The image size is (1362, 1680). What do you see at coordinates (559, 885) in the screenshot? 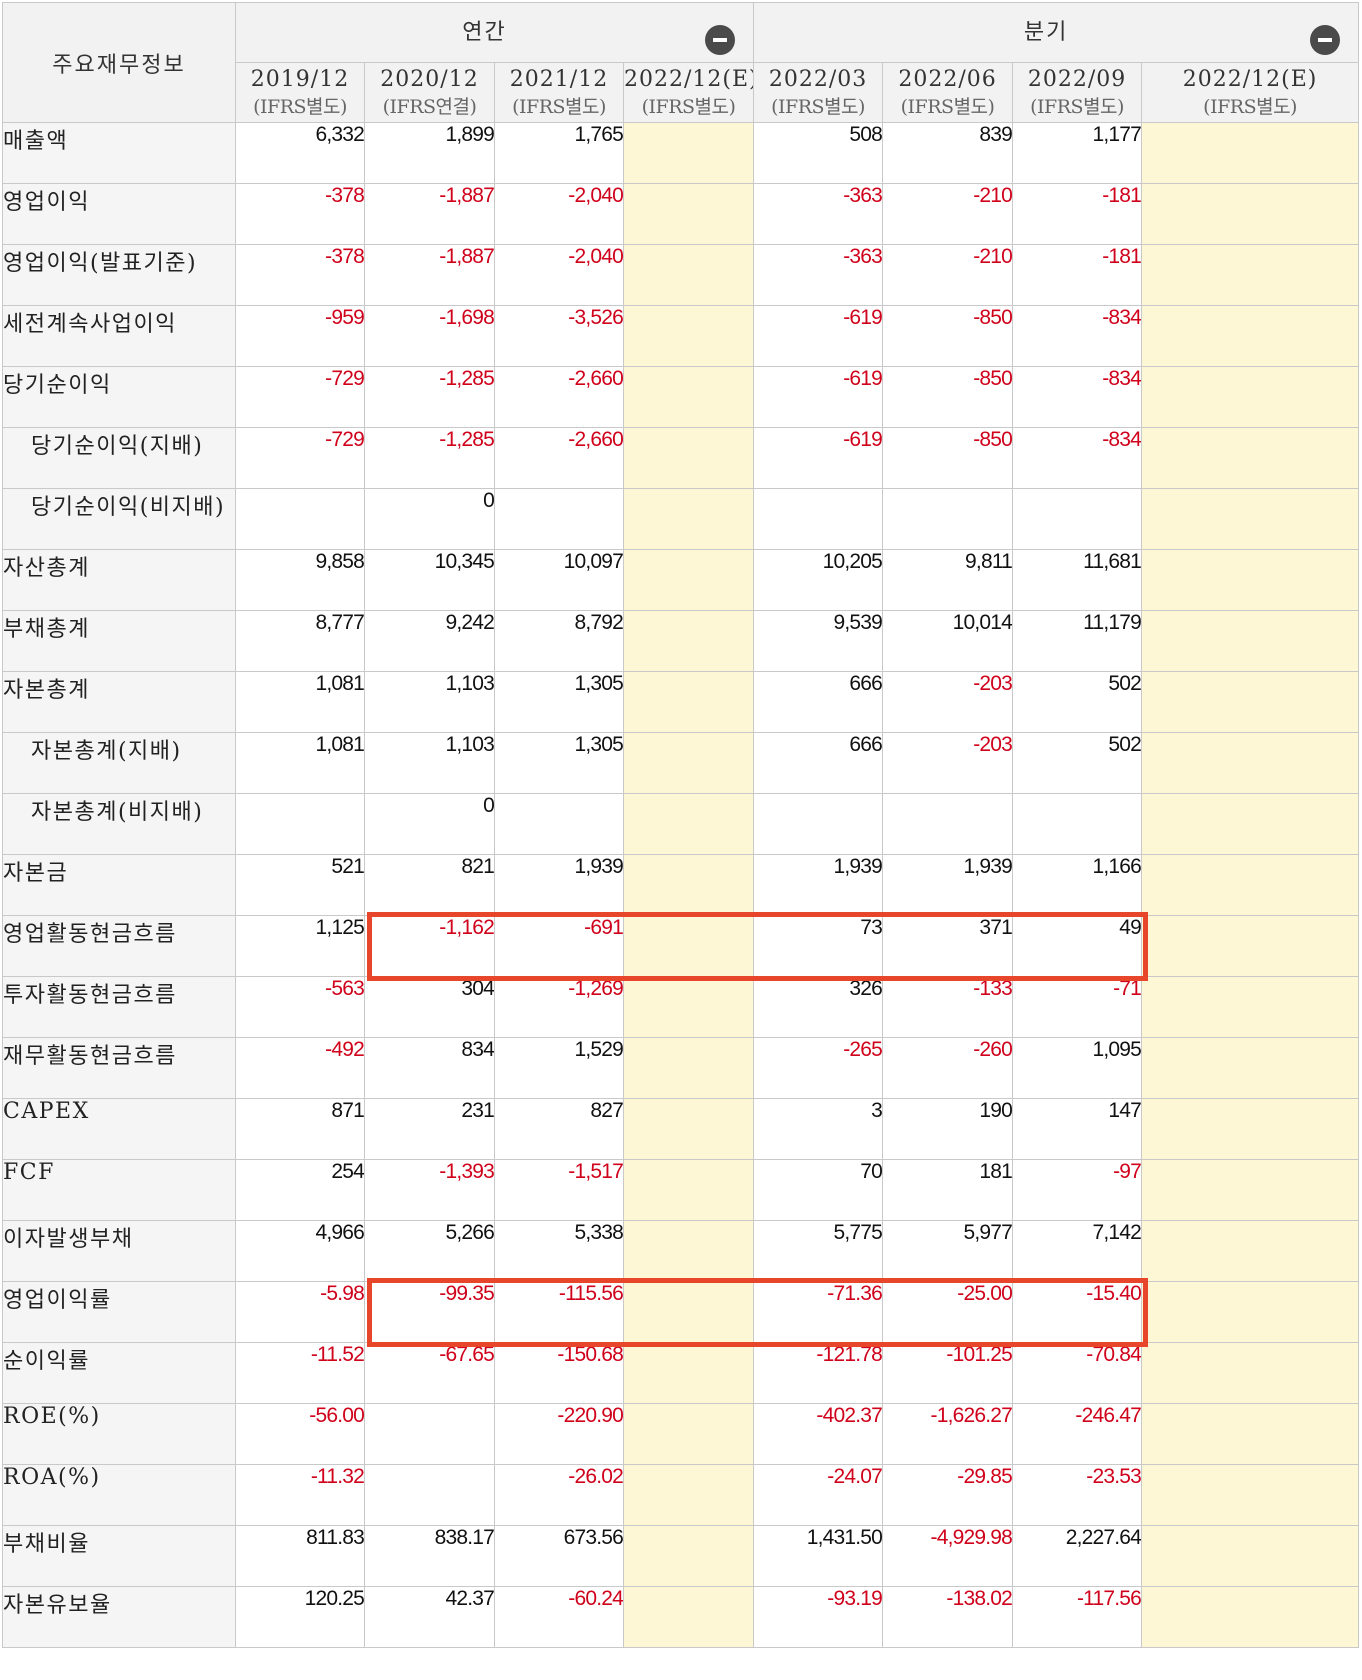
I see `table-cell: 1,939` at bounding box center [559, 885].